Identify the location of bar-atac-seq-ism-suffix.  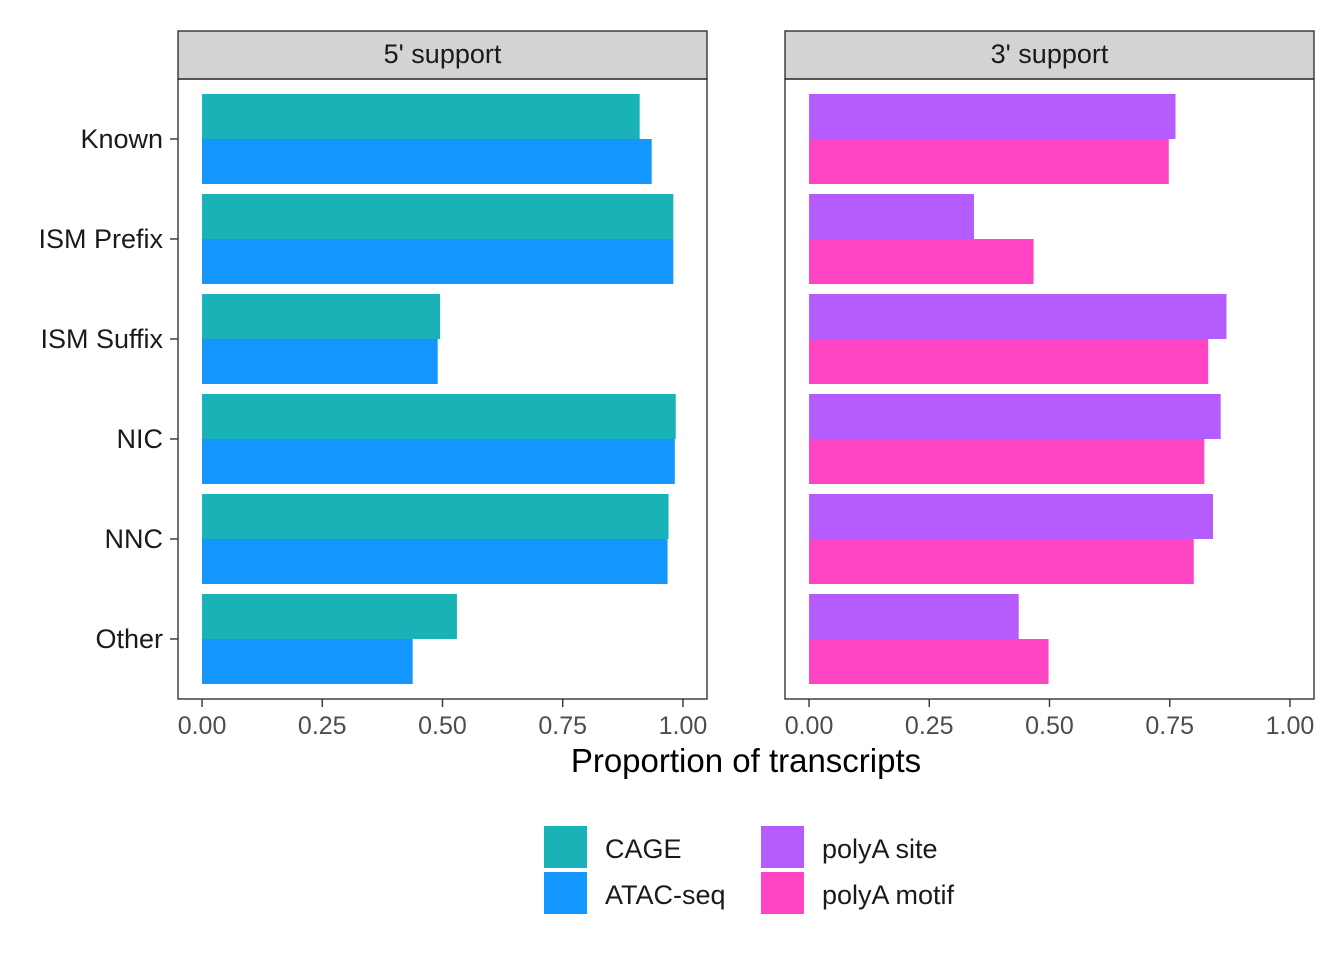
(320, 361).